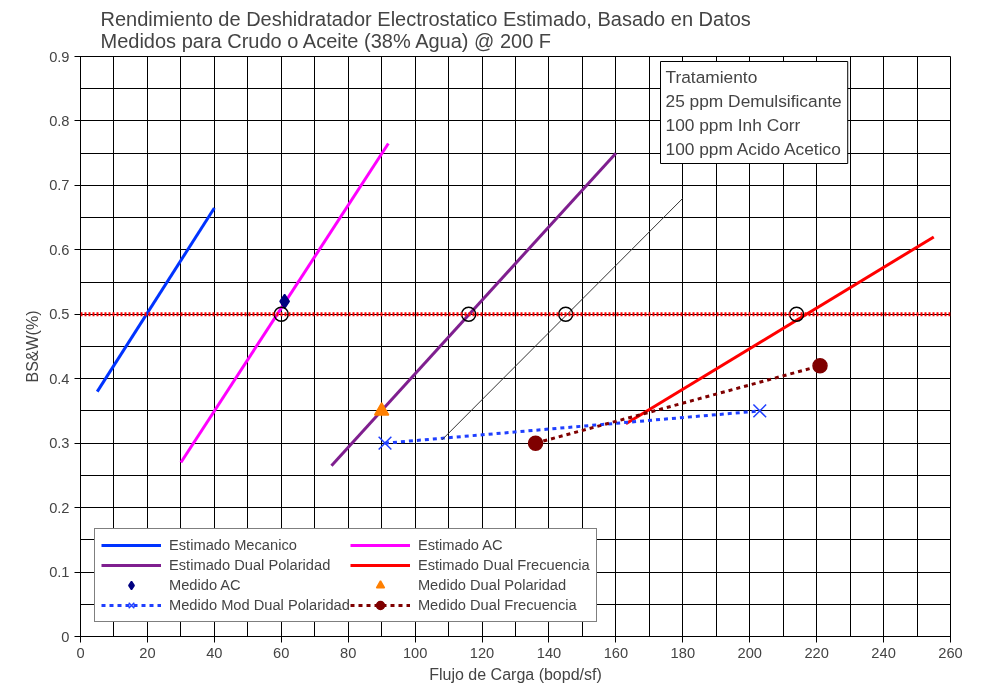 This screenshot has width=1001, height=692. I want to click on x-tick-label: 80, so click(348, 652).